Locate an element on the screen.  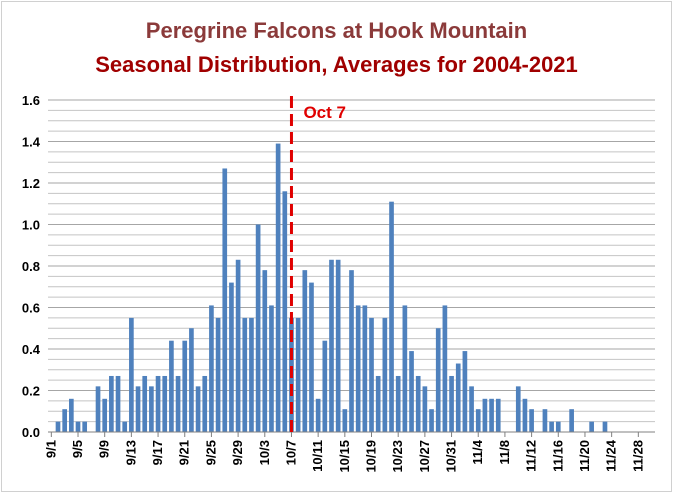
x-tick-label: 11/20 is located at coordinates (584, 456).